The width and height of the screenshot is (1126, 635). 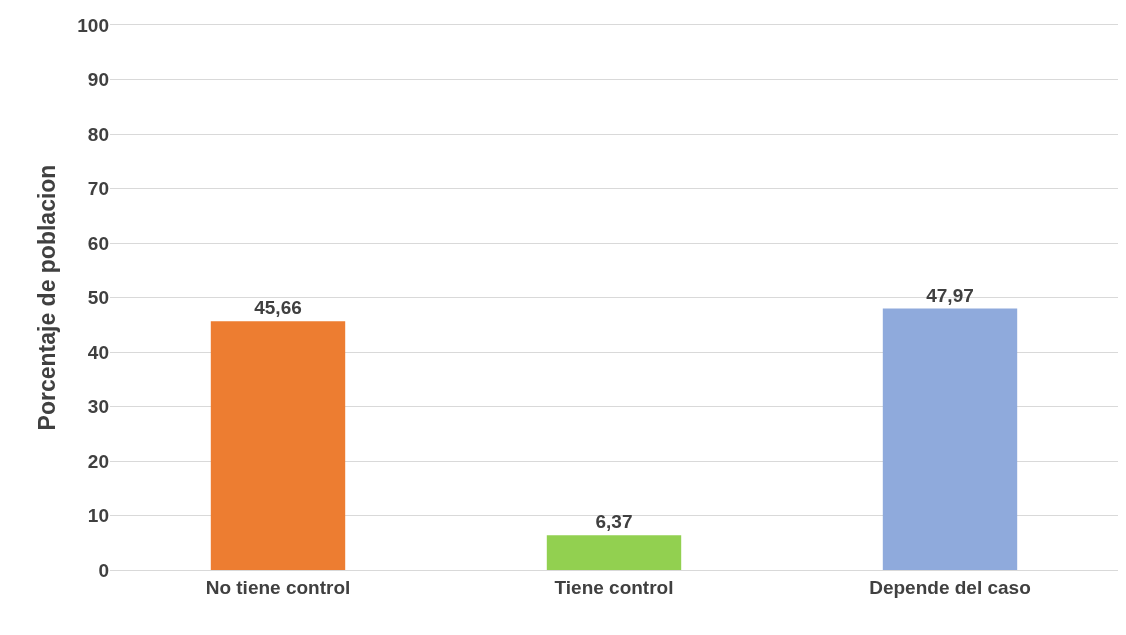 What do you see at coordinates (278, 587) in the screenshot?
I see `x-tick-label: No tiene control` at bounding box center [278, 587].